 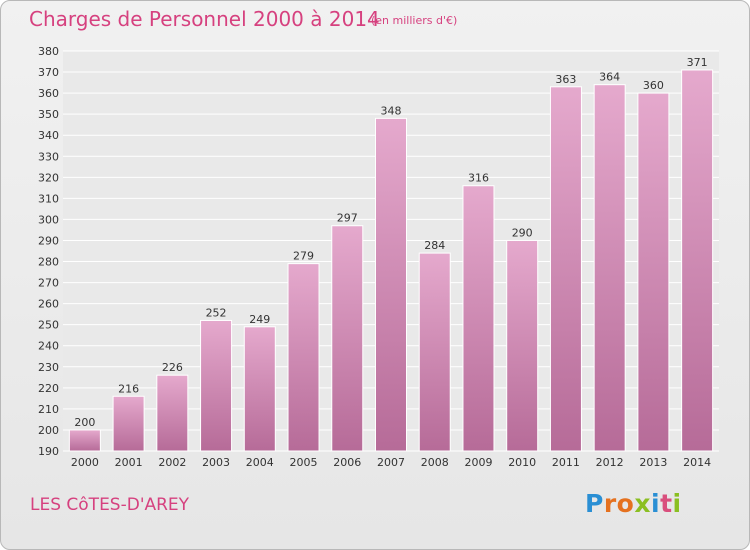 What do you see at coordinates (478, 318) in the screenshot?
I see `bar-2009` at bounding box center [478, 318].